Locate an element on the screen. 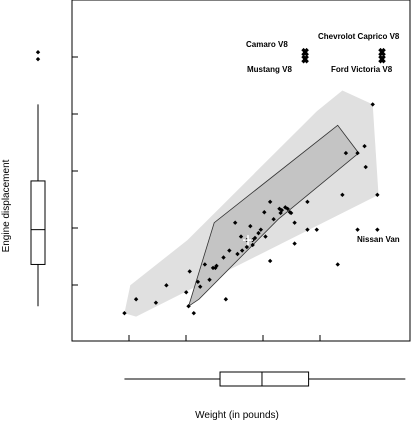  x-box-iqr is located at coordinates (264, 379).